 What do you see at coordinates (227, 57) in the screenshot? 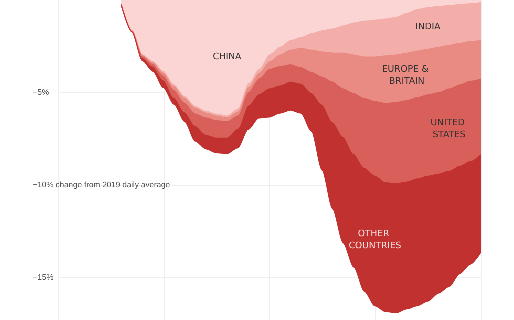
I see `series-label: CHINA` at bounding box center [227, 57].